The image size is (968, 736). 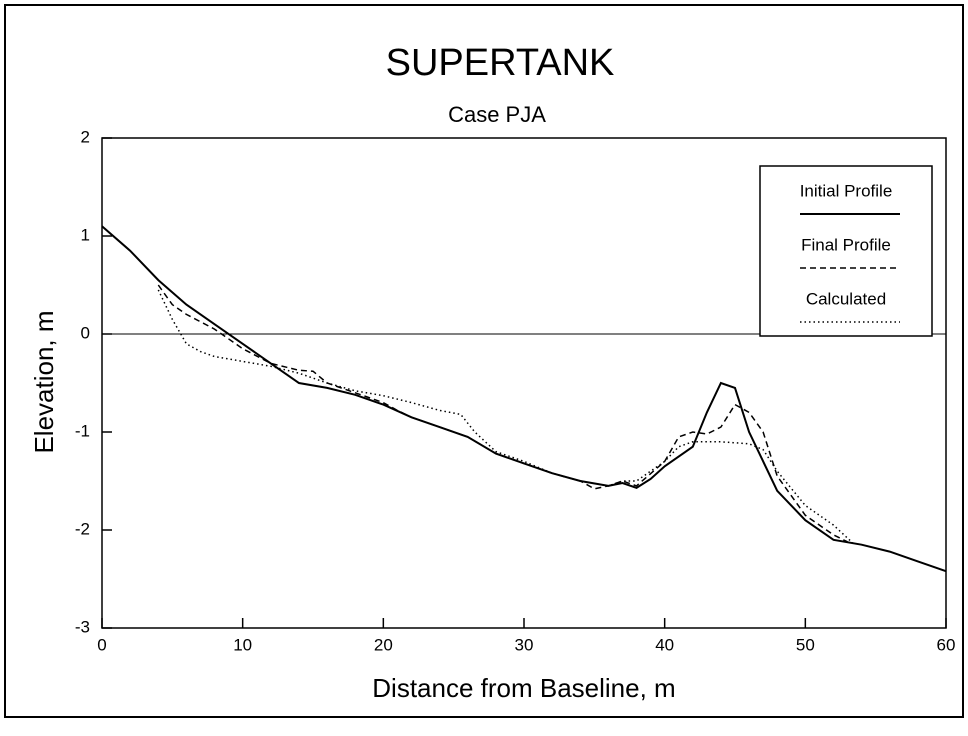 I want to click on chart-subtitle: Case PJA, so click(x=497, y=114).